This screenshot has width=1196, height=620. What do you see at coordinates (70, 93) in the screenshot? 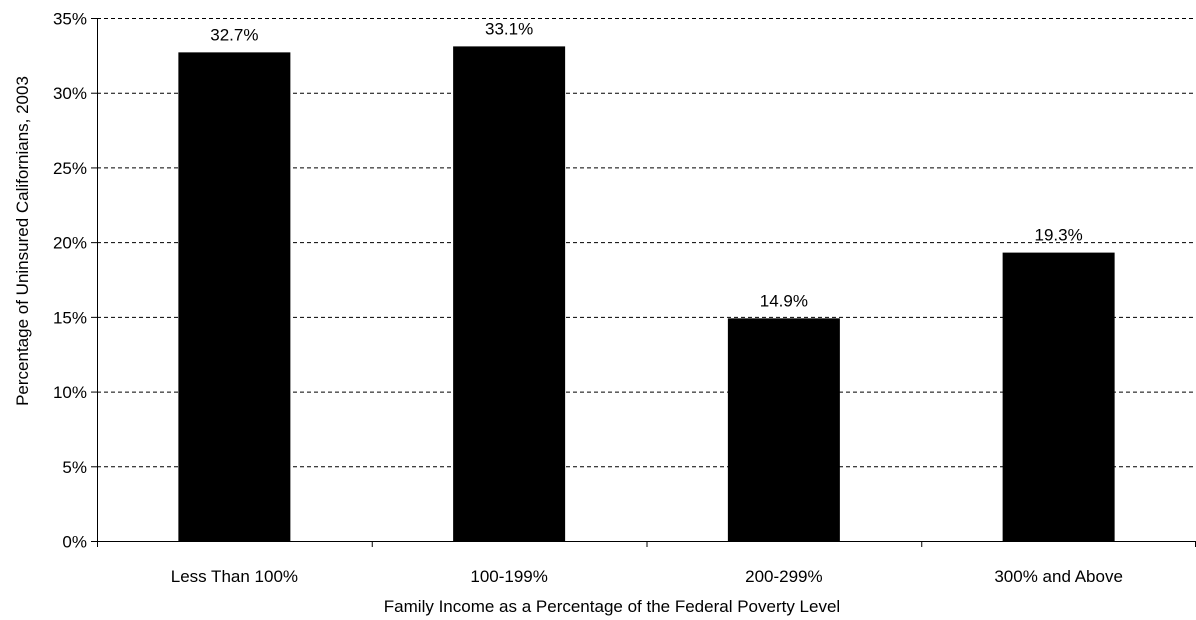
I see `y-tick-label: 30%` at bounding box center [70, 93].